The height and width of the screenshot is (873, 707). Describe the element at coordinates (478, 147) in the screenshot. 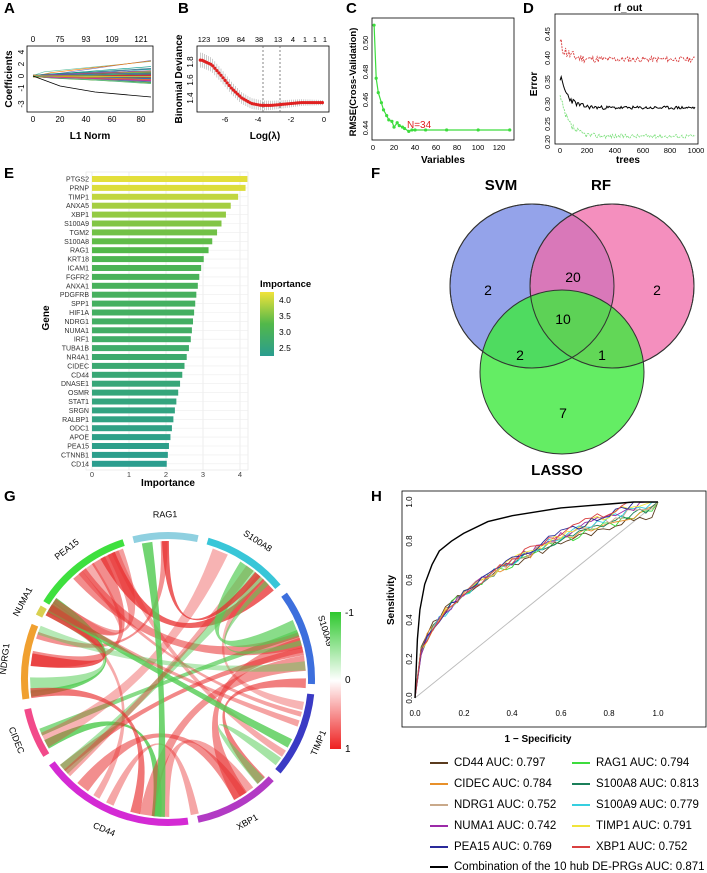

I see `panel-c-x-tick: 100` at that location.